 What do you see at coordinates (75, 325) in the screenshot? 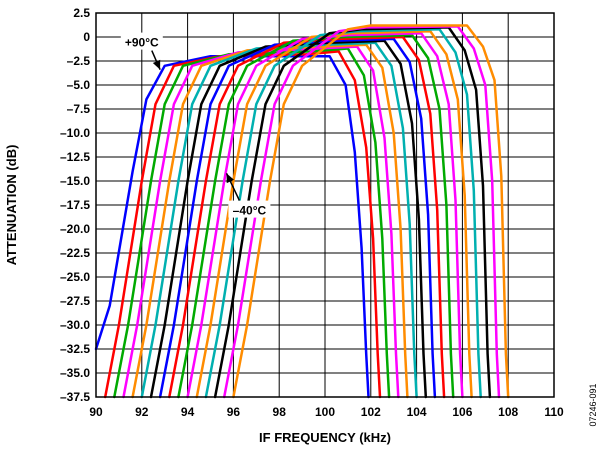
I see `y-tick-label-13: –30.0` at bounding box center [75, 325].